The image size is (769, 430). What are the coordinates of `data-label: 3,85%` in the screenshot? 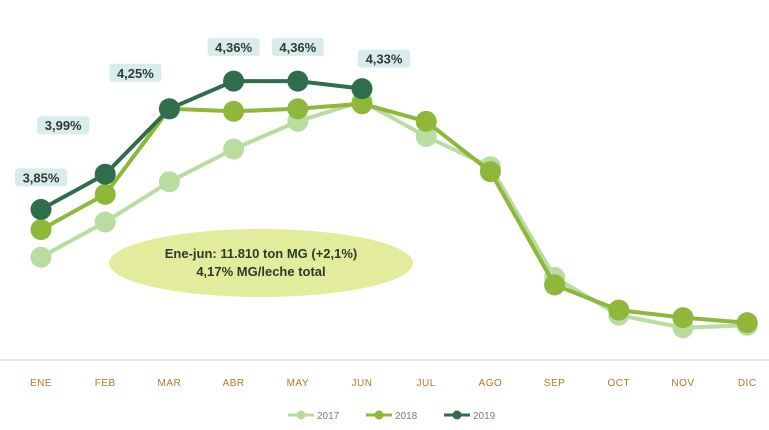 It's located at (41, 177).